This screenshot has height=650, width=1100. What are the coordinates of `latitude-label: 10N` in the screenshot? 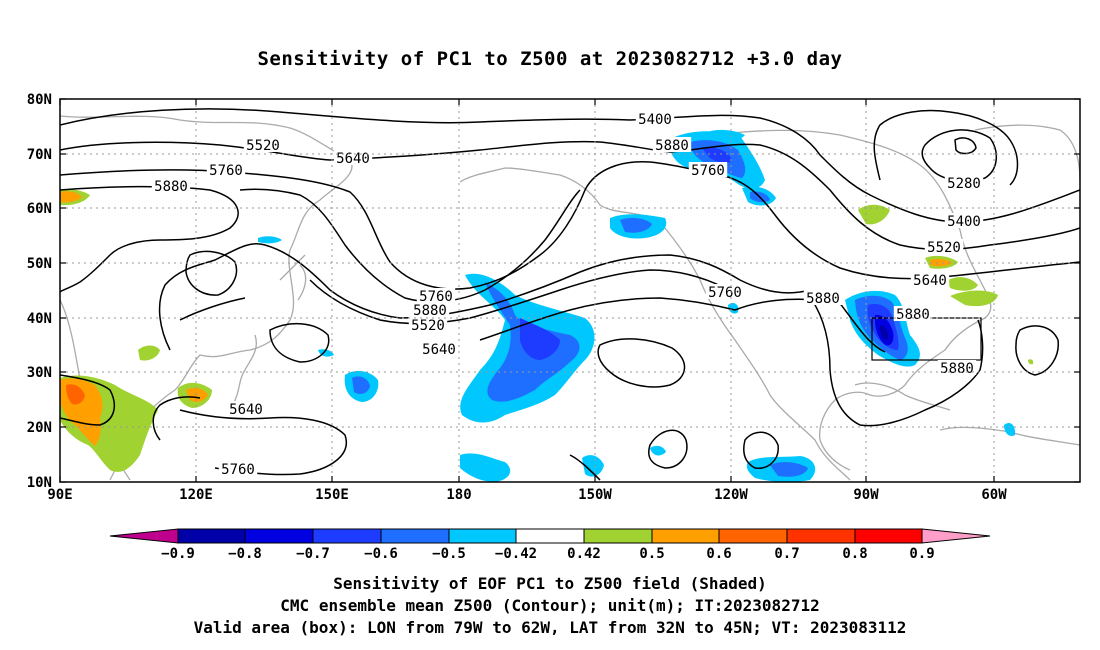 It's located at (39, 483).